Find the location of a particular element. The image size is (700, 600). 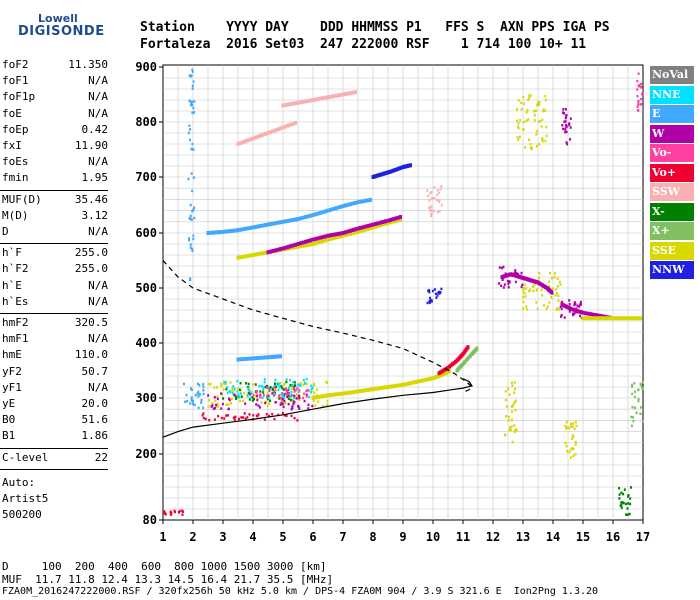

param-label: yF1 is located at coordinates (12, 387).